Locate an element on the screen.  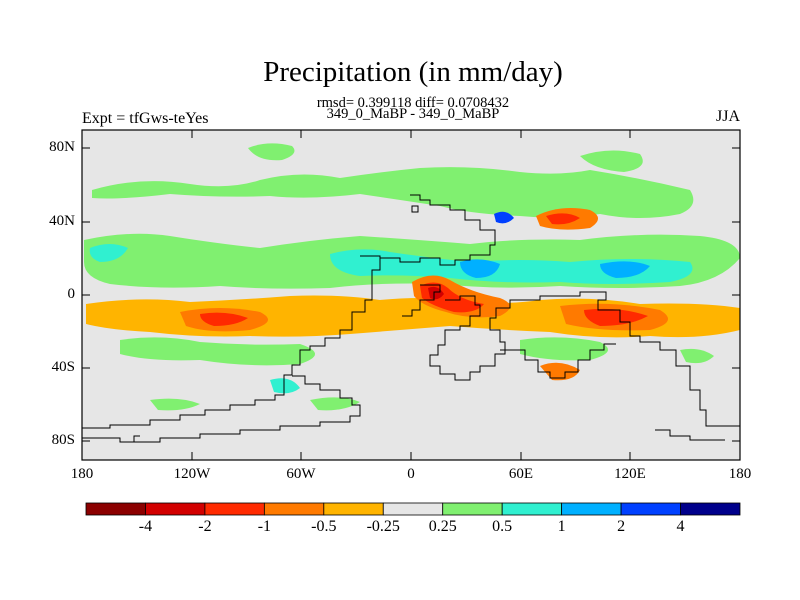
colorbar-tick-label: 1 is located at coordinates (561, 526).